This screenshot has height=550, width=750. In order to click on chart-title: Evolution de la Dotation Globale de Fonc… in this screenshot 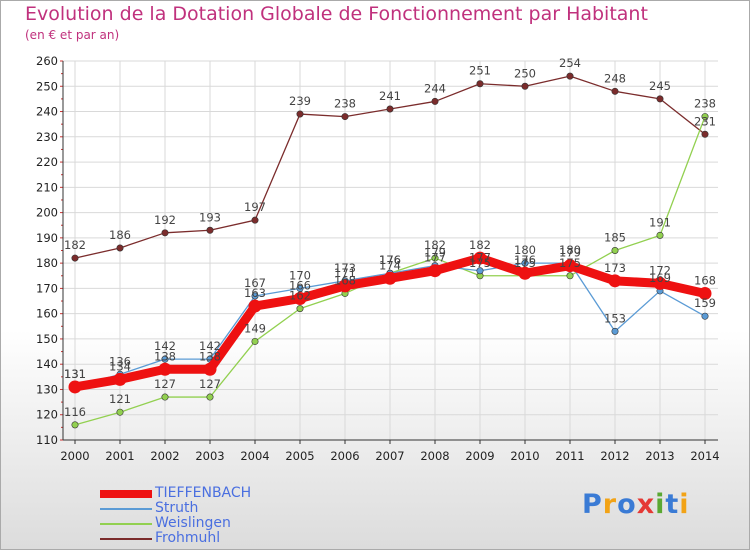, I will do `click(336, 14)`.